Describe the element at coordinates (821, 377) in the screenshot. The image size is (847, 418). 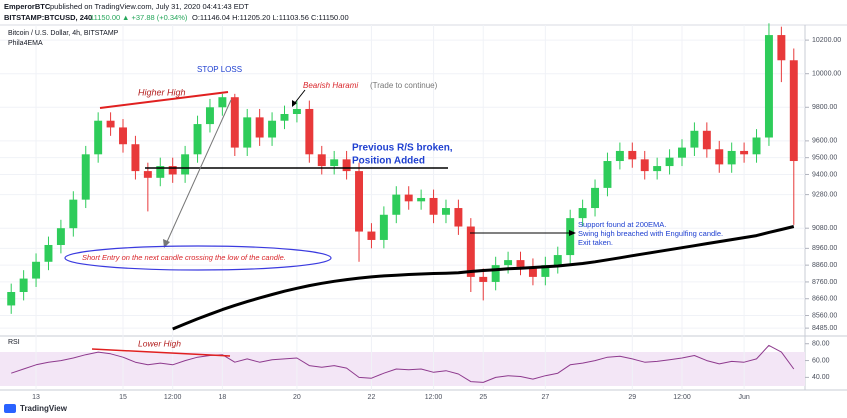
I see `rsi-tick-label: 40.00` at that location.